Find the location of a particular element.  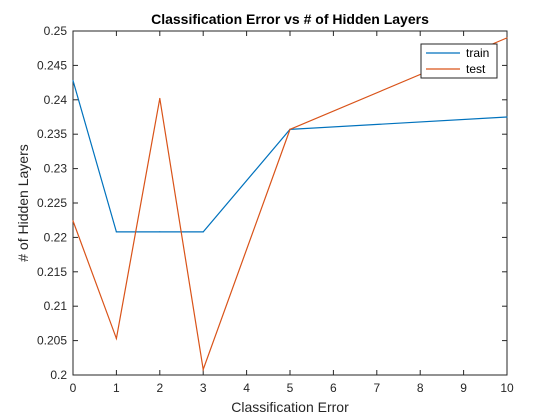

legend-box is located at coordinates (459, 61).